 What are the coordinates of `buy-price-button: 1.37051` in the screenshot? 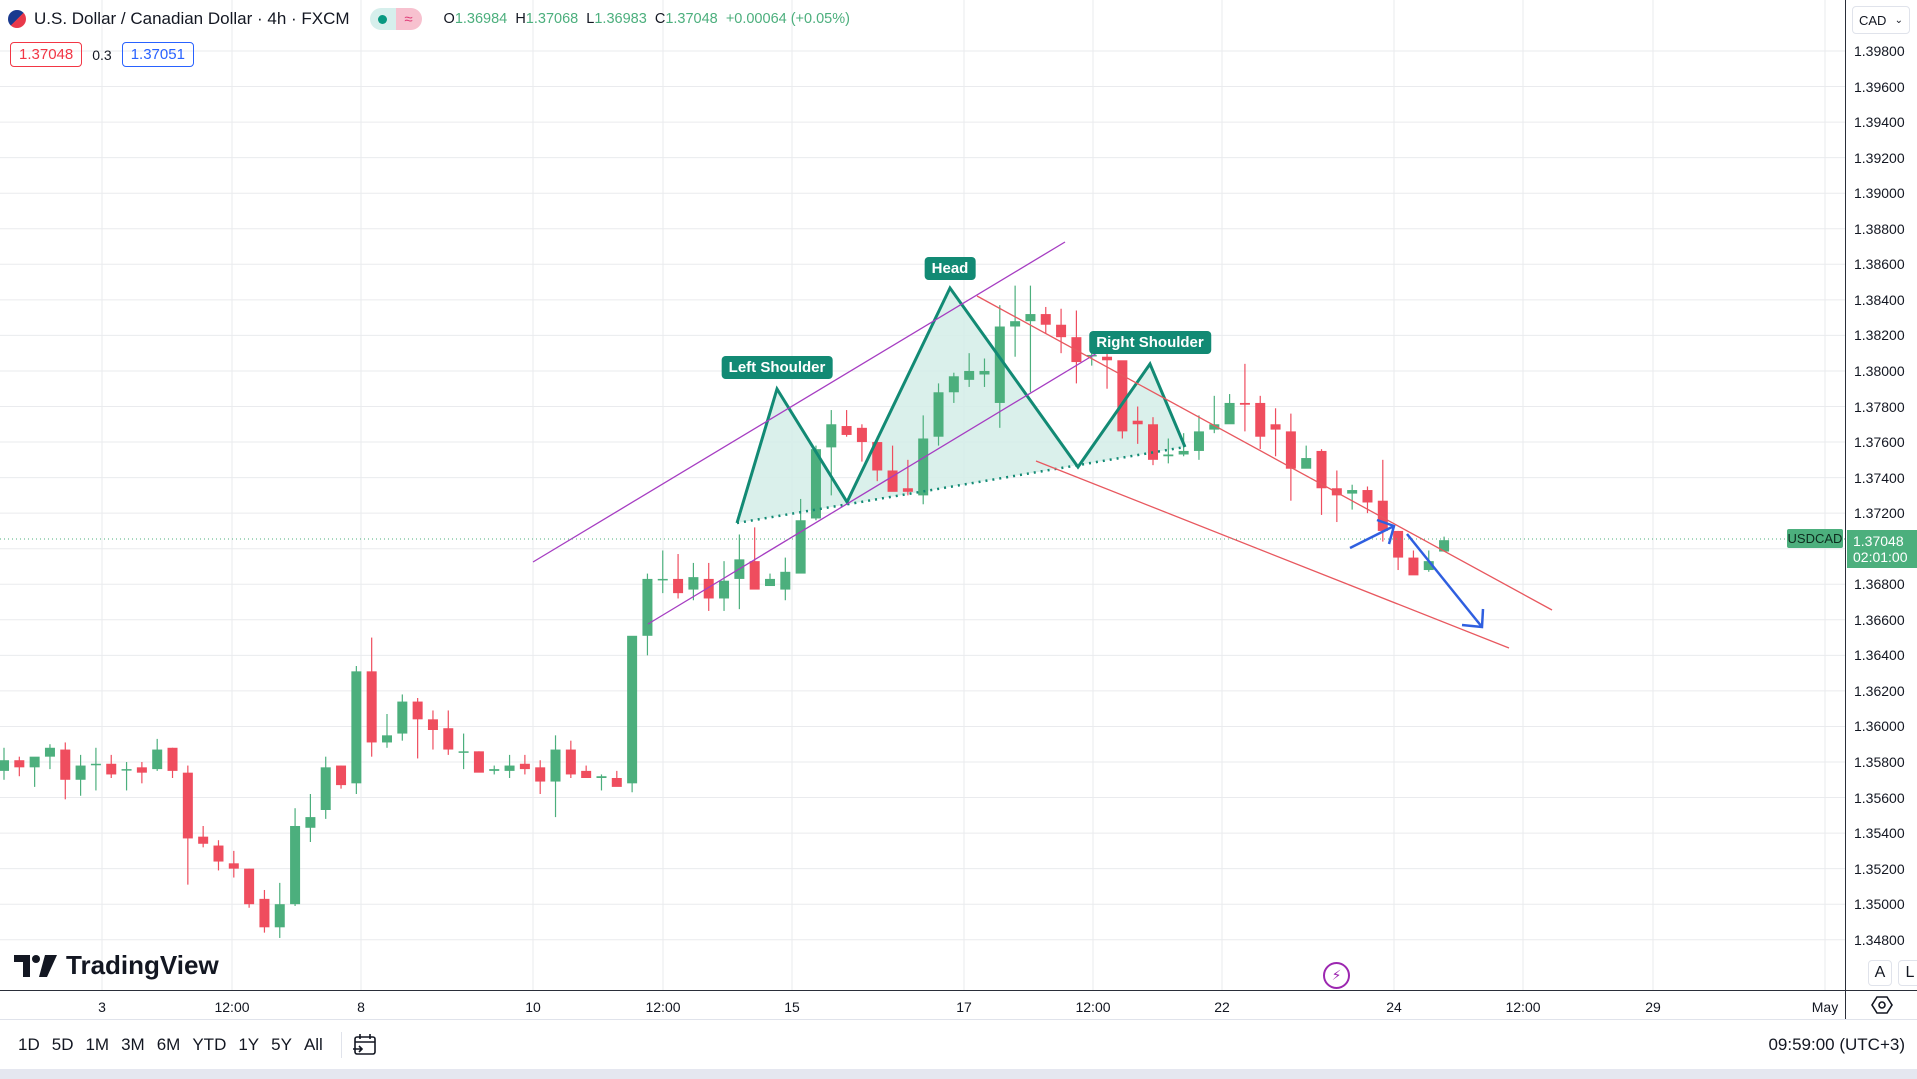 It's located at (157, 54).